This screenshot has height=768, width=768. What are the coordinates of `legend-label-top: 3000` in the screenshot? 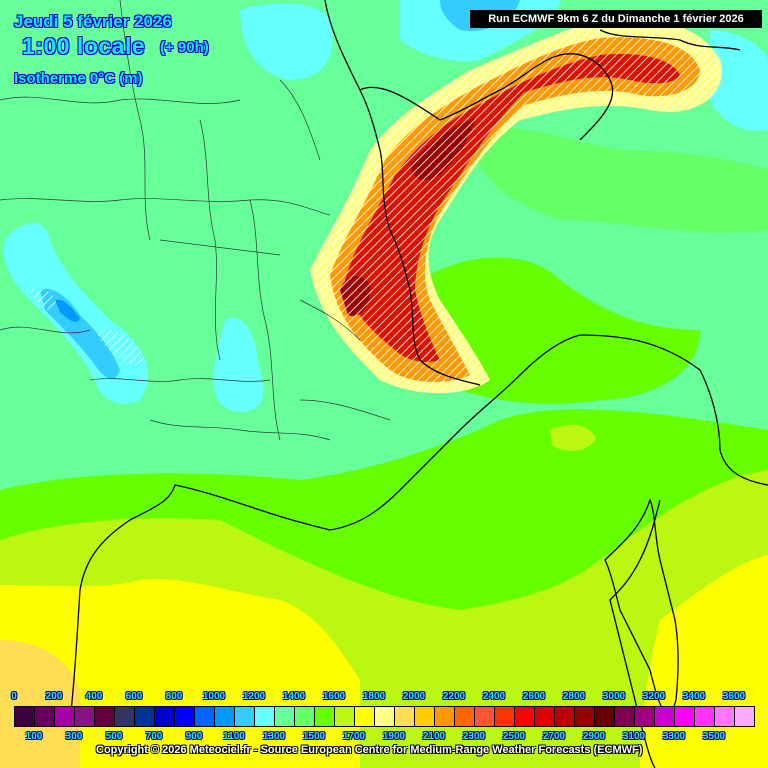 It's located at (614, 696).